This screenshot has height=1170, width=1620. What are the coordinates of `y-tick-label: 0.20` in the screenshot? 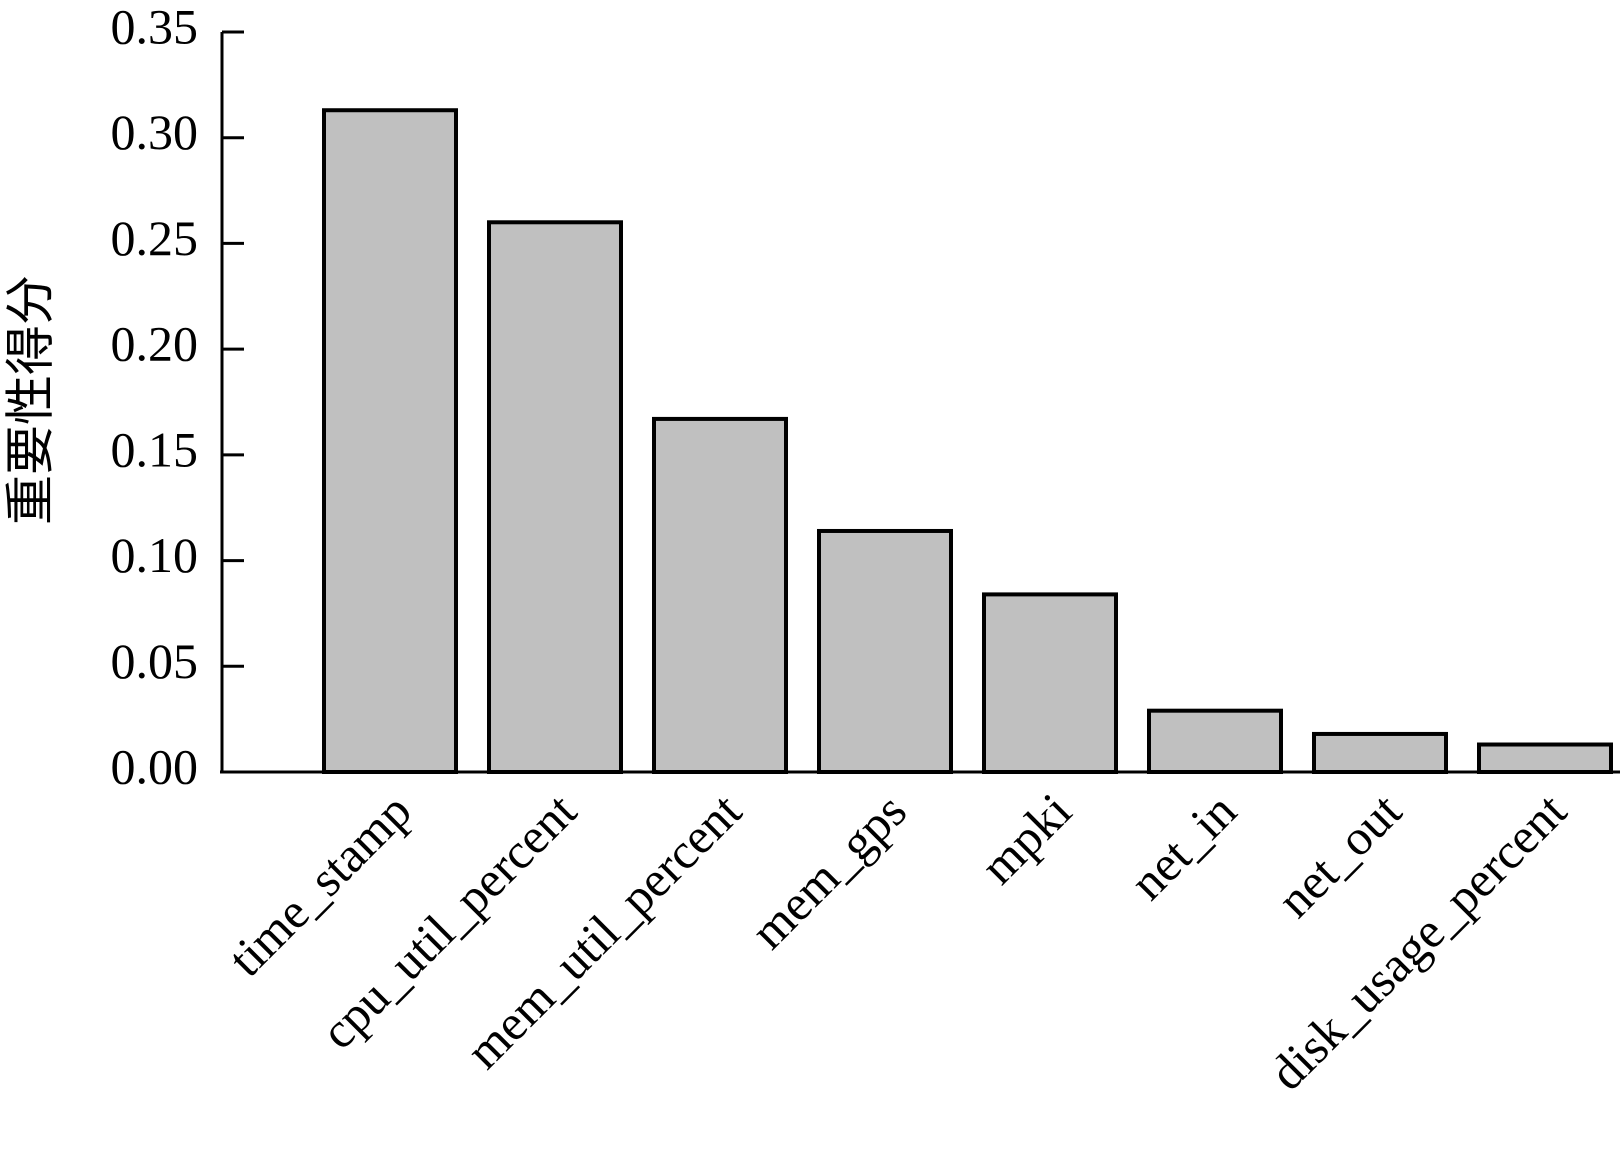 It's located at (155, 344).